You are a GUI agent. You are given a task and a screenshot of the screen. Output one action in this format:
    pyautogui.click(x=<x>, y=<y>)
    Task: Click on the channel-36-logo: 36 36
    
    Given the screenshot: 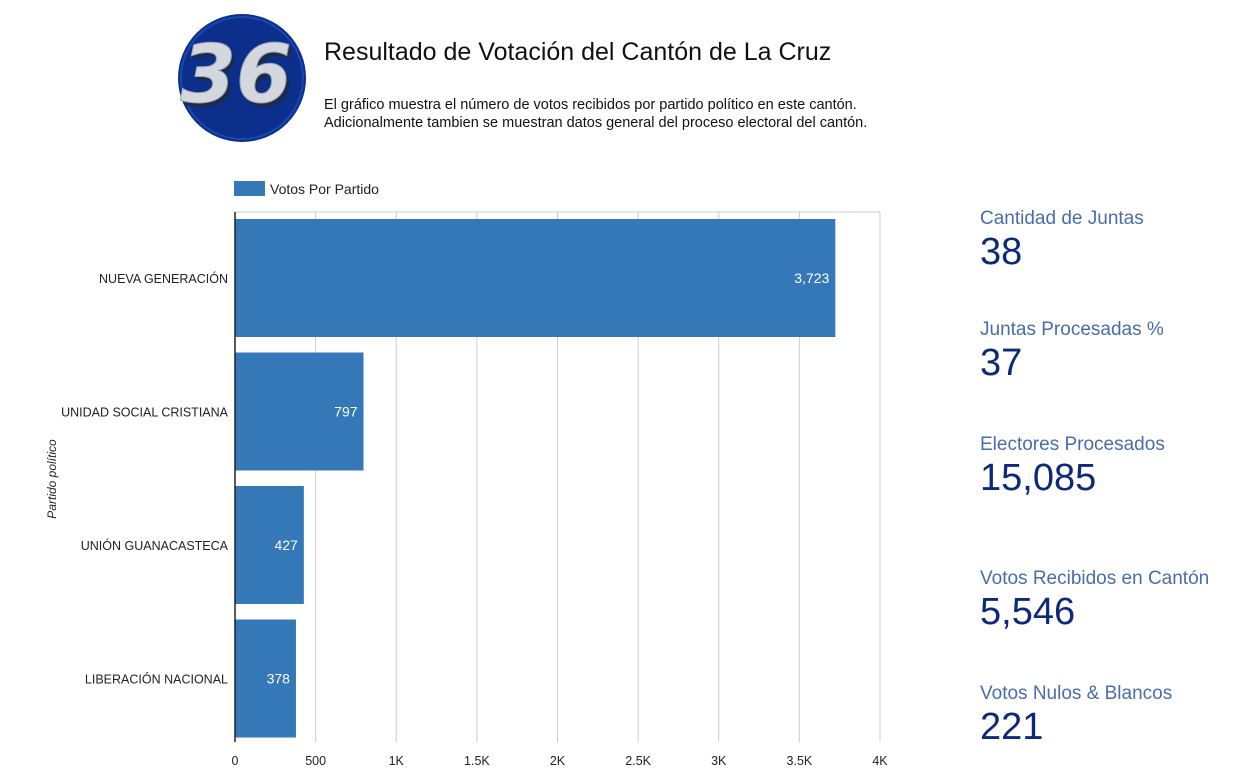 What is the action you would take?
    pyautogui.click(x=242, y=78)
    